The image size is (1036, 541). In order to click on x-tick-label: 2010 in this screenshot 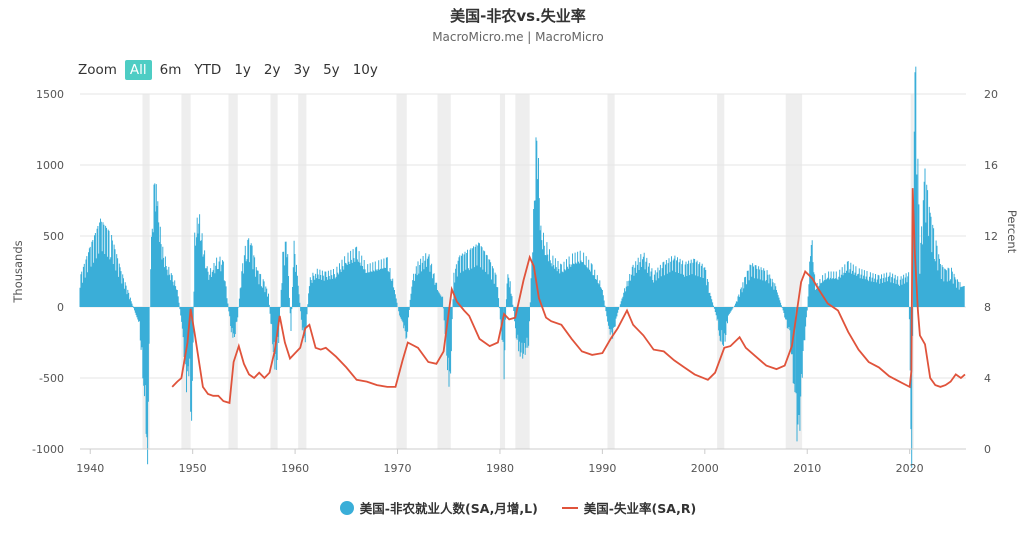, I will do `click(807, 468)`.